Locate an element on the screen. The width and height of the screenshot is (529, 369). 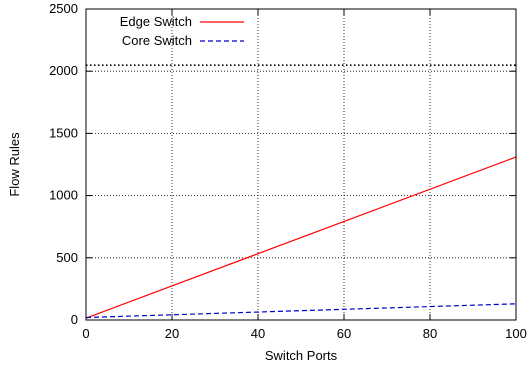
series-line-core-switch is located at coordinates (301, 311).